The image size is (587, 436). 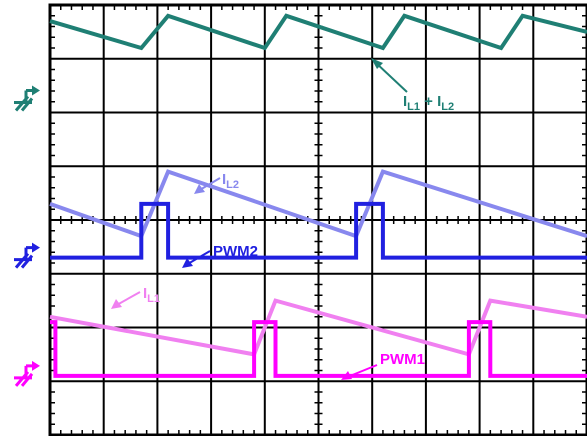 What do you see at coordinates (428, 103) in the screenshot?
I see `annotation-il-sum: IL1 + IL2` at bounding box center [428, 103].